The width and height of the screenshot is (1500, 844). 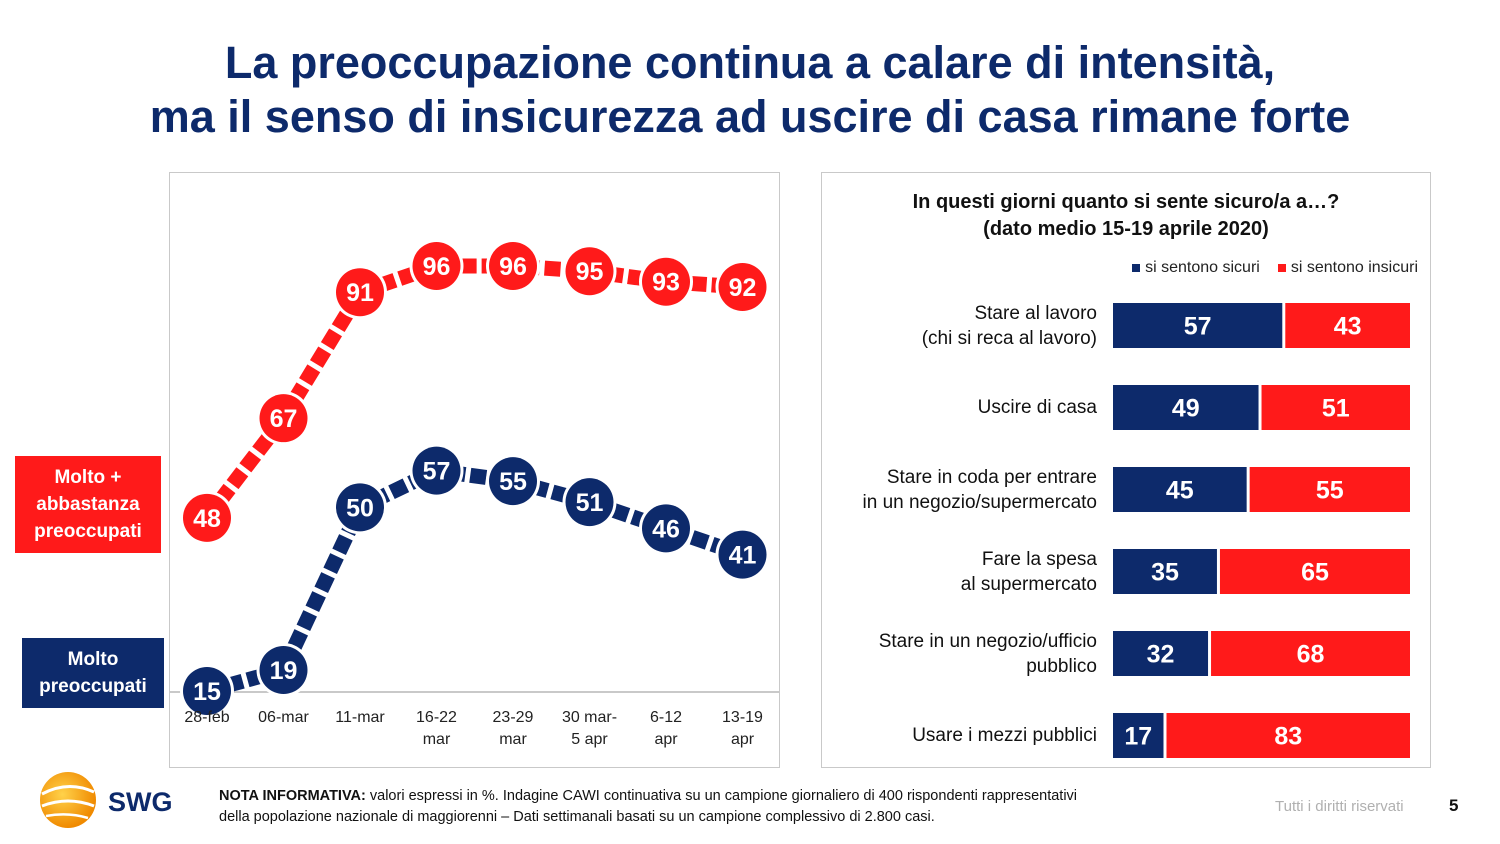 I want to click on legend-swatch-safe, so click(x=1136, y=267).